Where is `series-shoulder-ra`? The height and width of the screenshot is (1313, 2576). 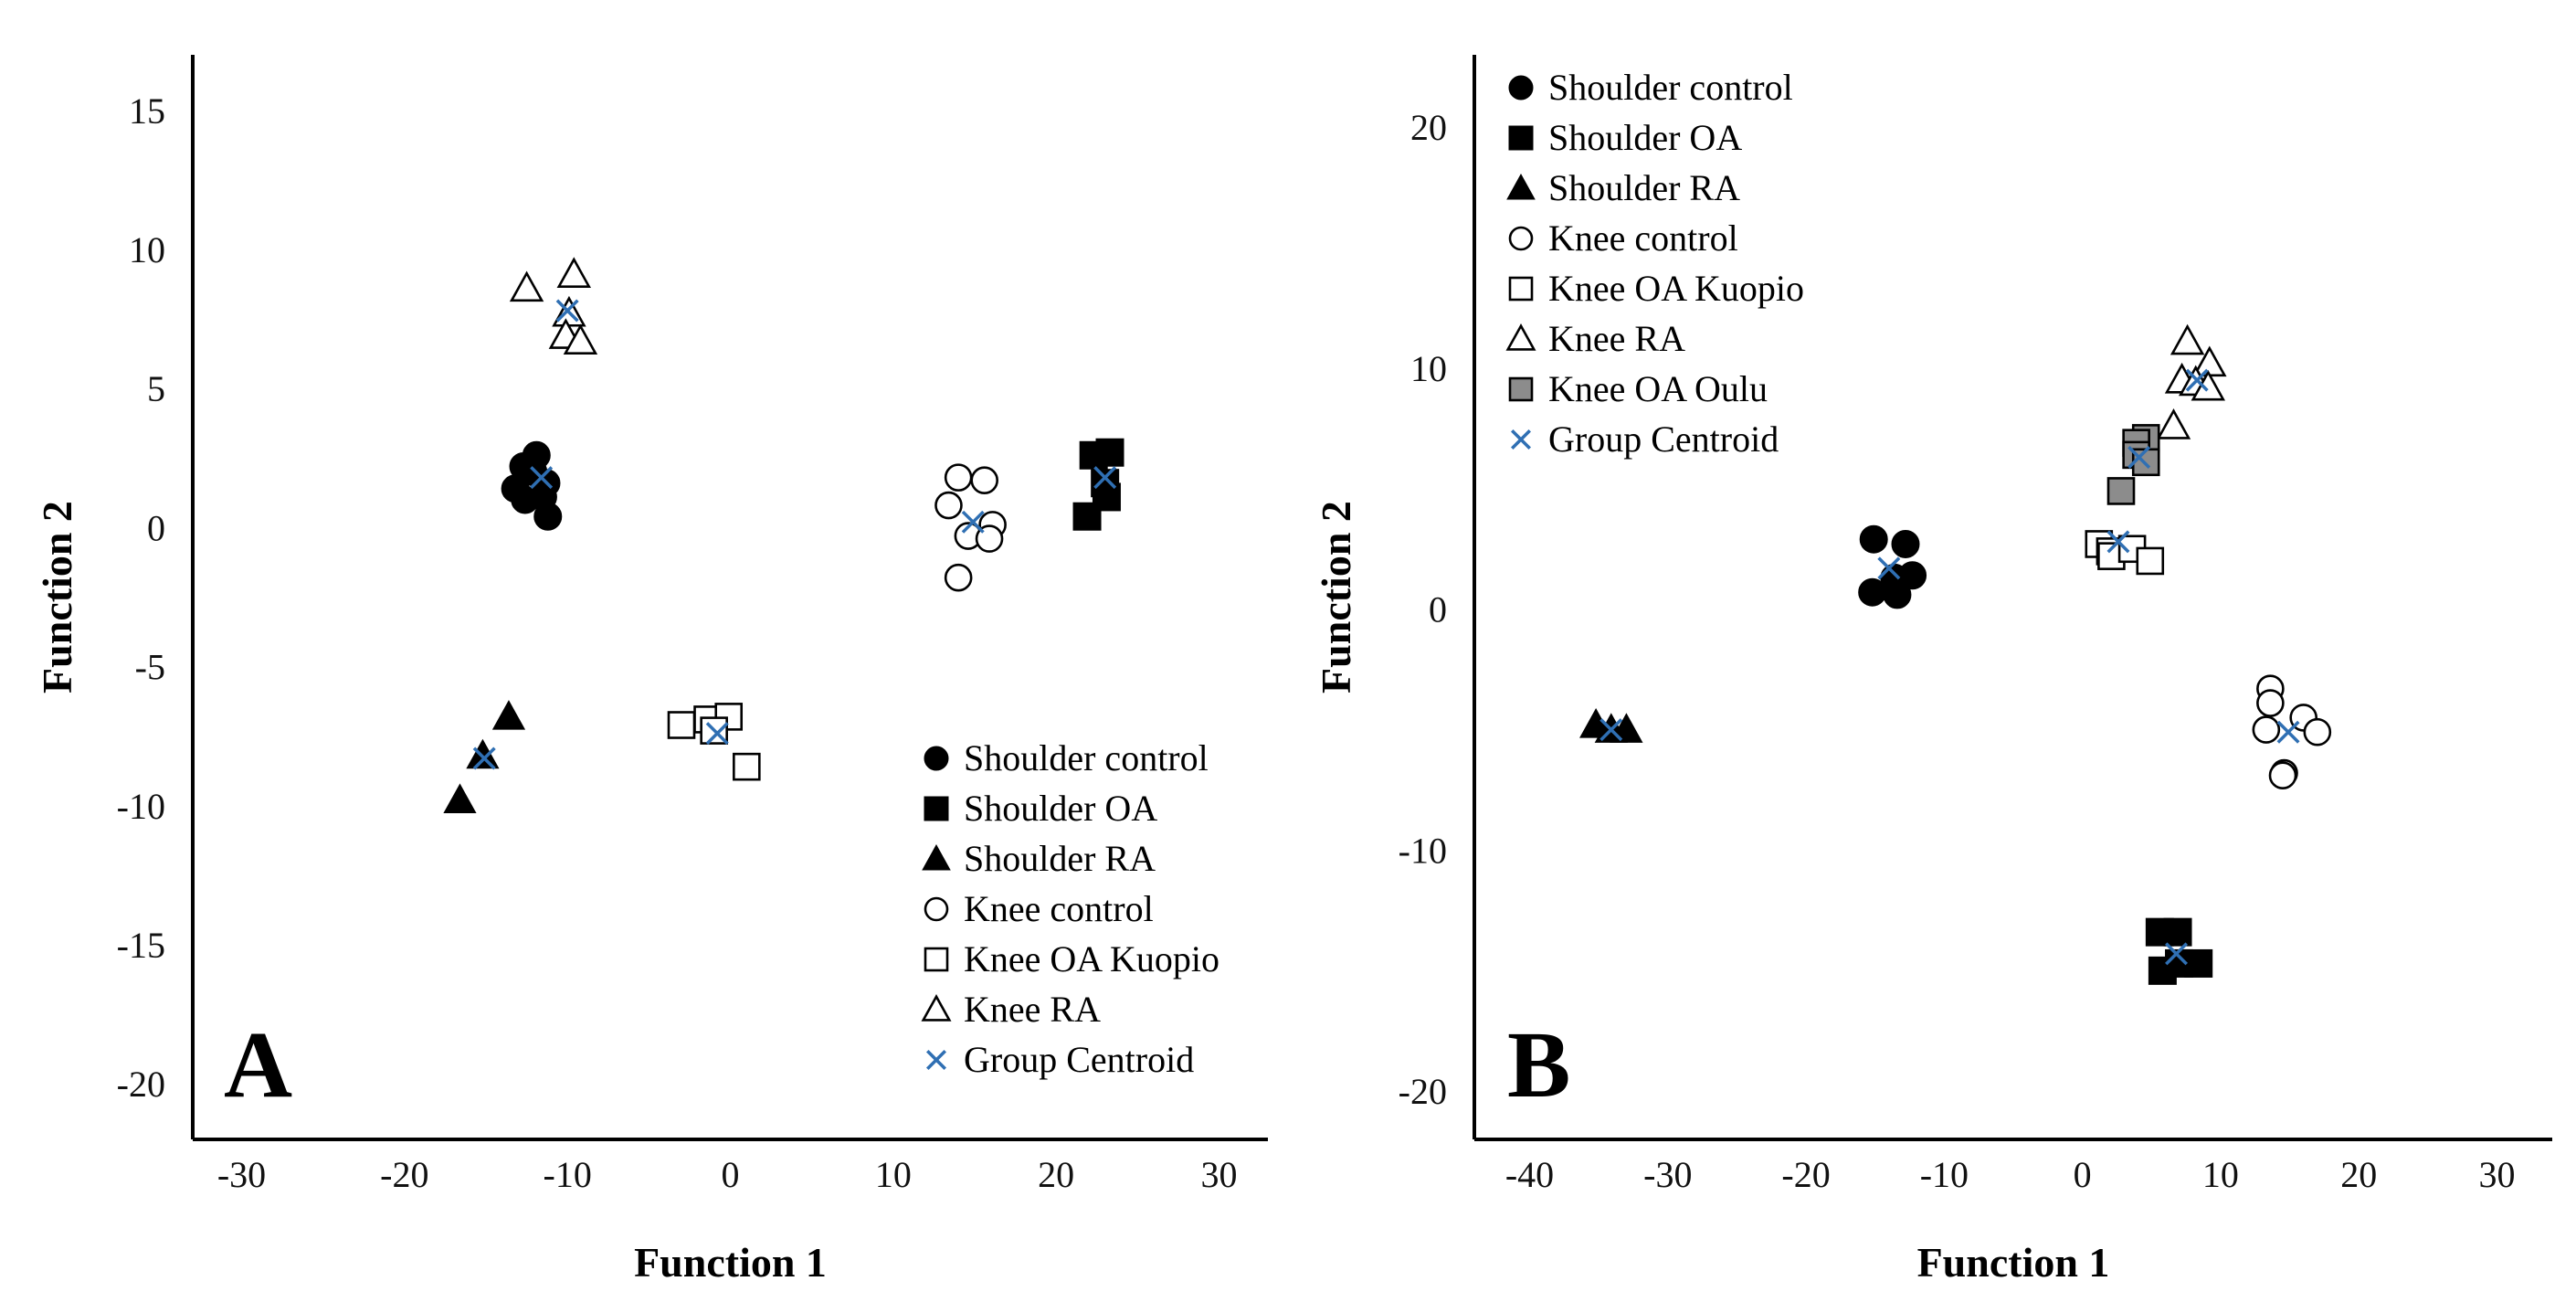 series-shoulder-ra is located at coordinates (1611, 725).